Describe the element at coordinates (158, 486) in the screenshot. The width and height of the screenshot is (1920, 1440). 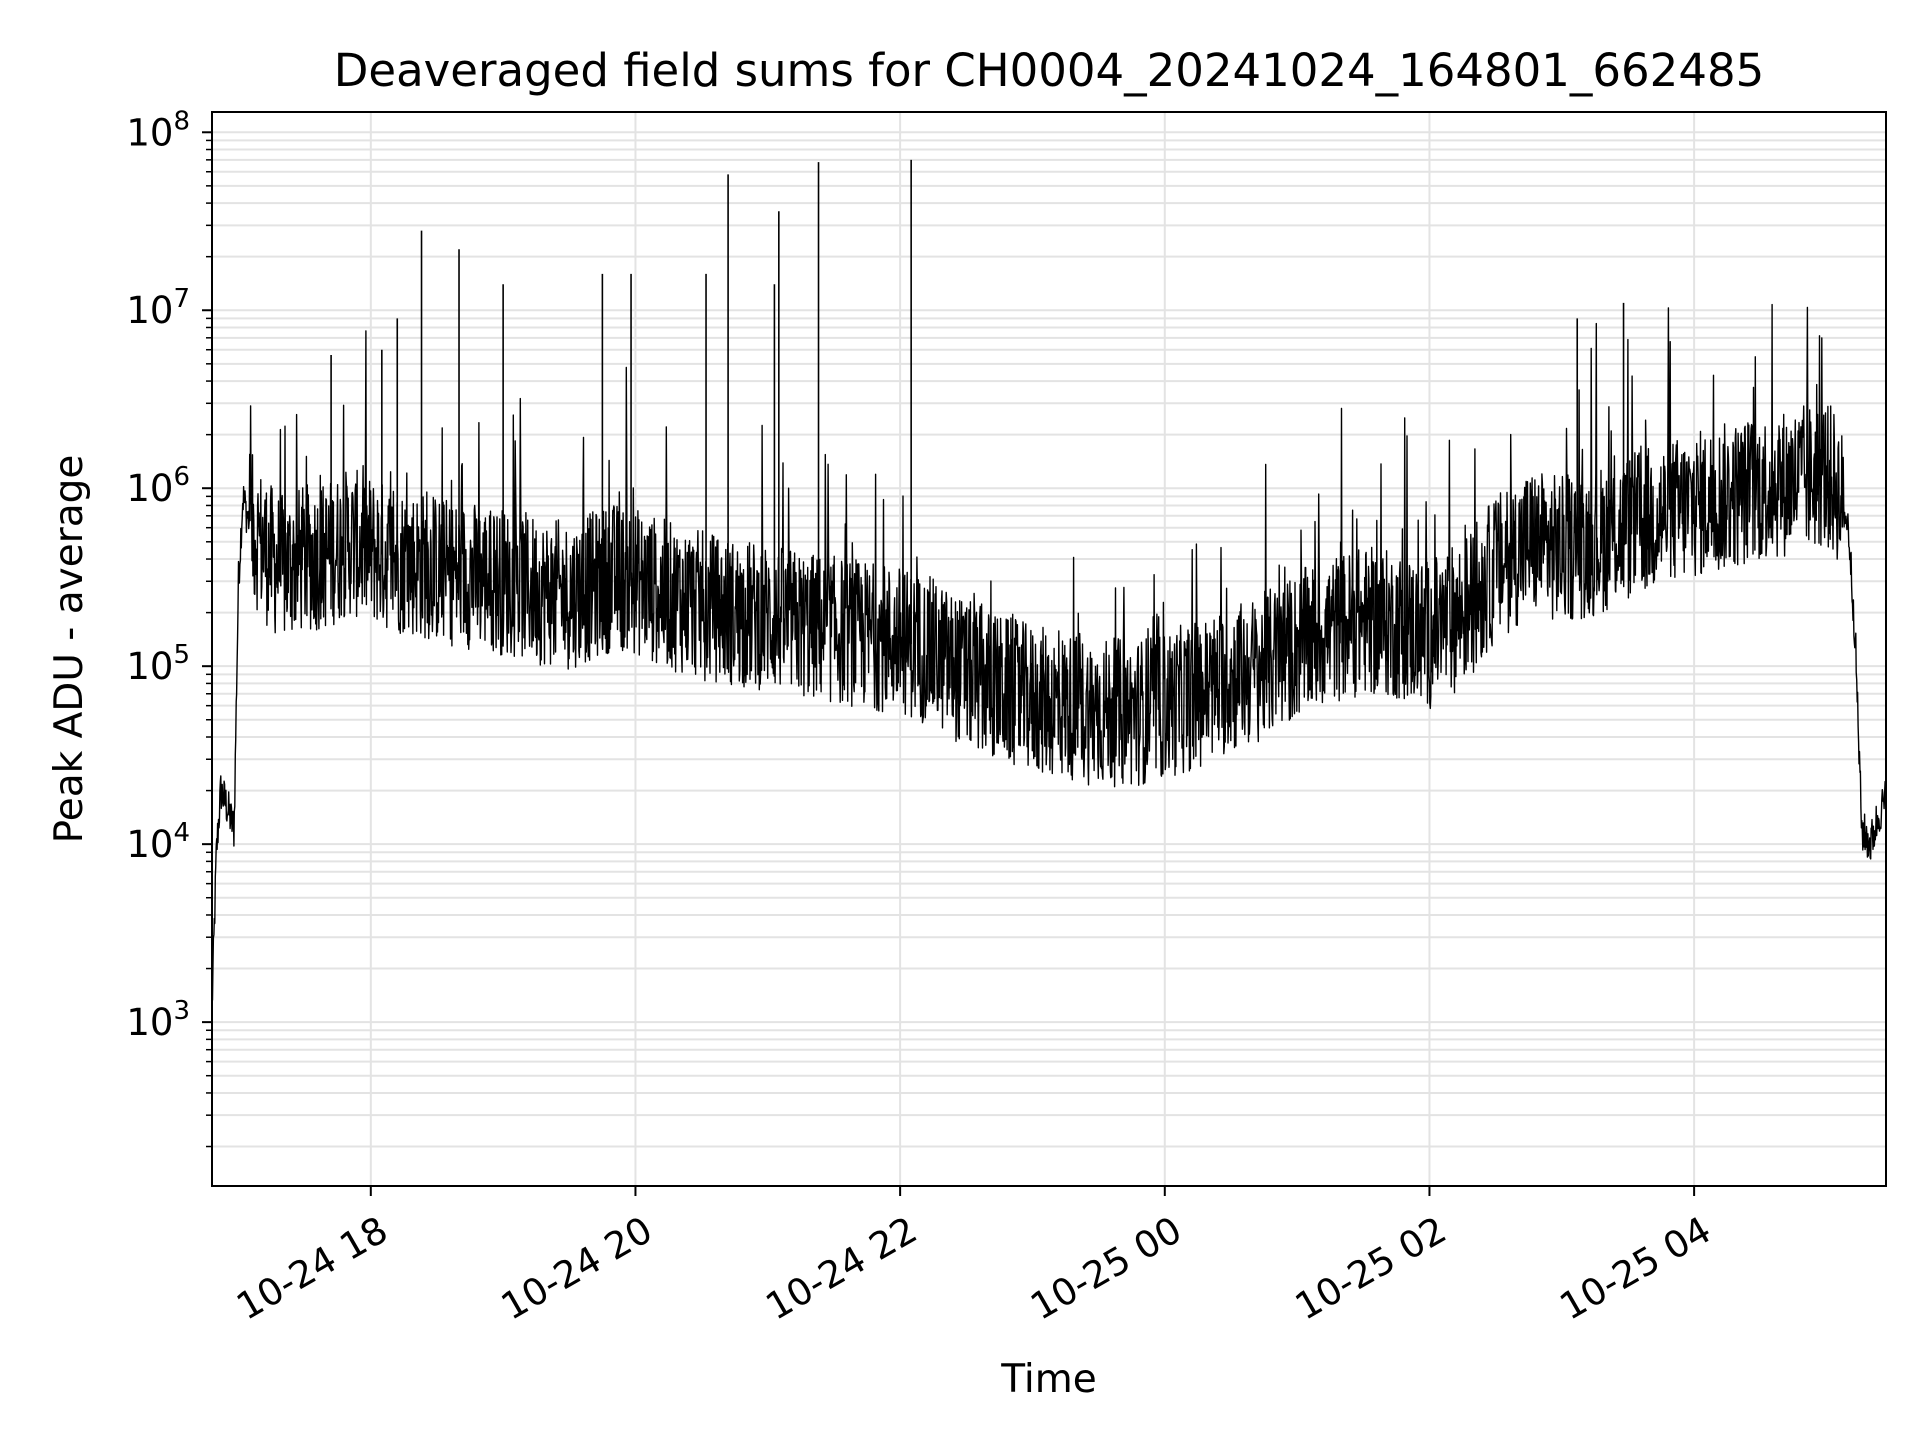
I see `y-tick-label: 106` at that location.